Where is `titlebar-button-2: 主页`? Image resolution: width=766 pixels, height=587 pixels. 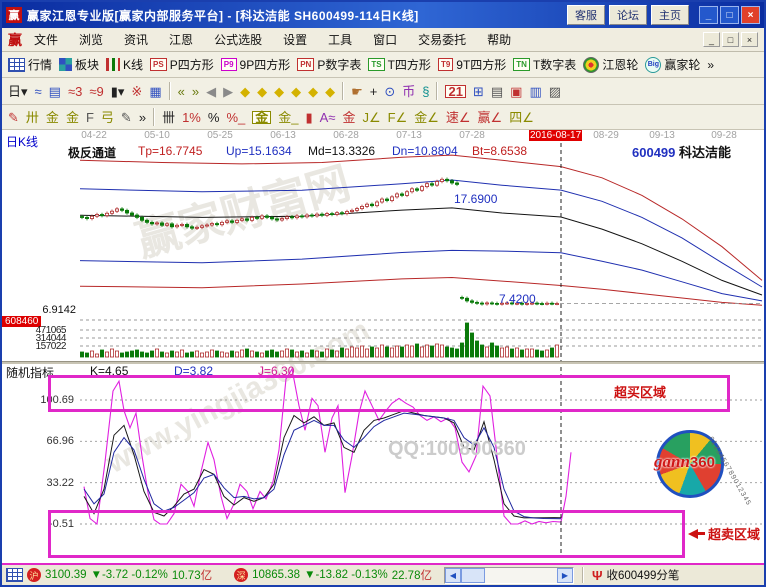
titlebar-button-2: 主页 is located at coordinates (670, 15).